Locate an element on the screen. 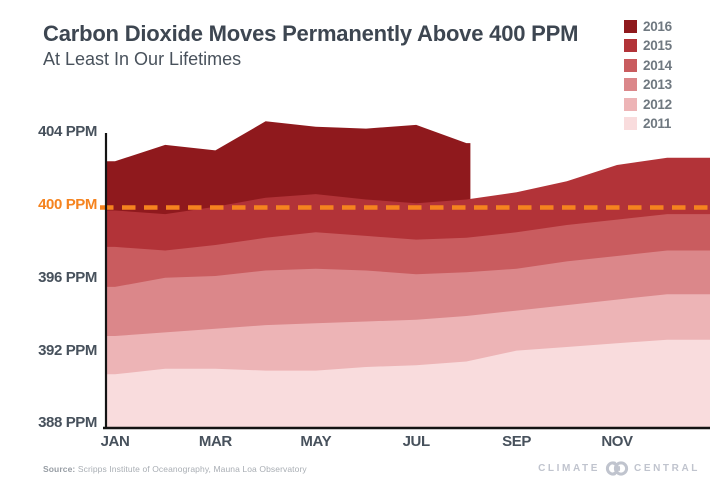 The height and width of the screenshot is (492, 720). legend-item-2015: 2015 is located at coordinates (648, 46).